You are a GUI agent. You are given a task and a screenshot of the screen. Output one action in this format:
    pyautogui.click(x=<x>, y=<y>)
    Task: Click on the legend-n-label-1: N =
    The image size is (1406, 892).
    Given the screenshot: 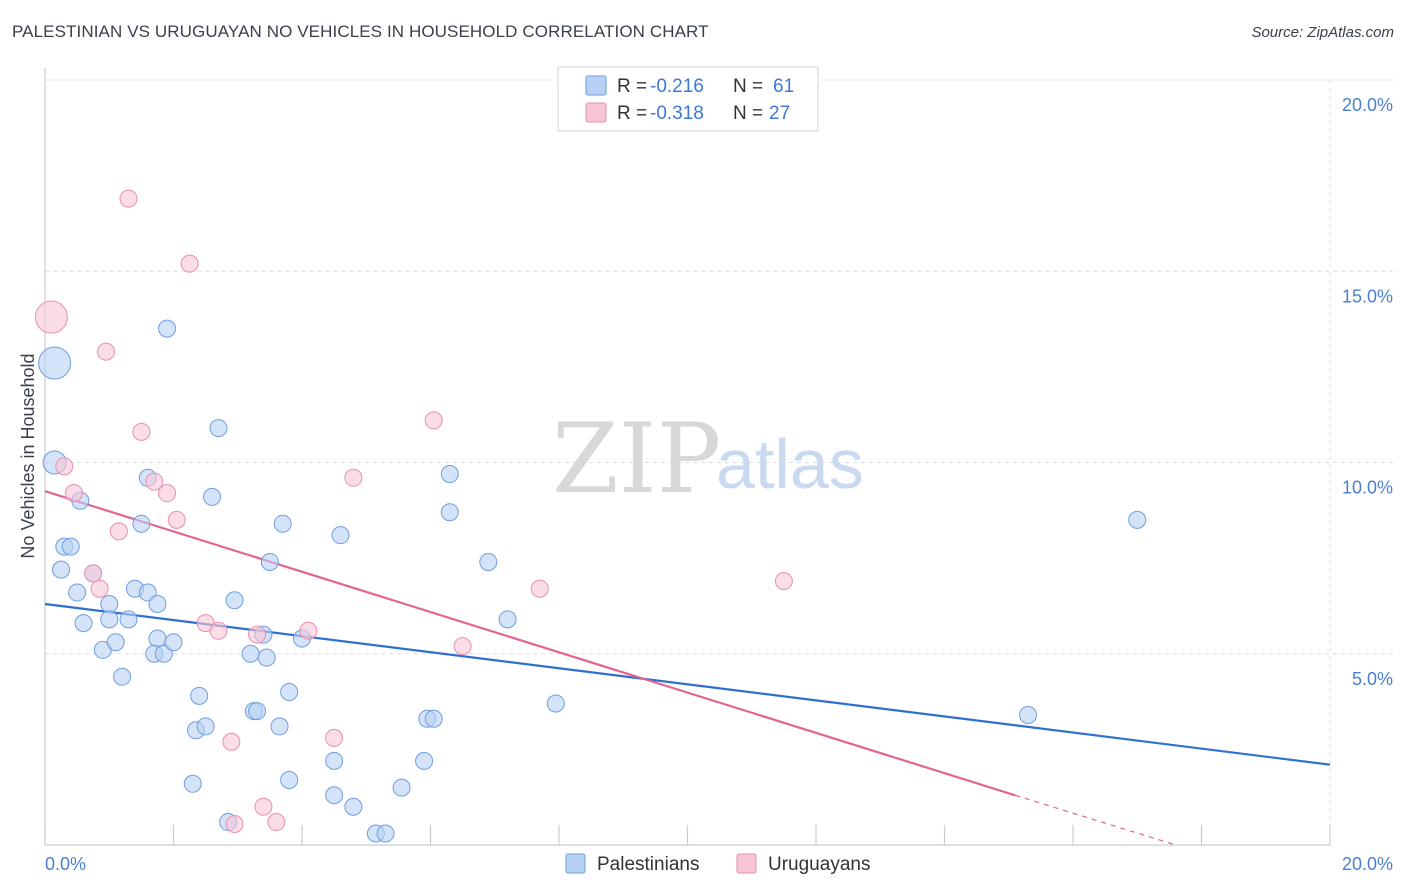 What is the action you would take?
    pyautogui.click(x=748, y=86)
    